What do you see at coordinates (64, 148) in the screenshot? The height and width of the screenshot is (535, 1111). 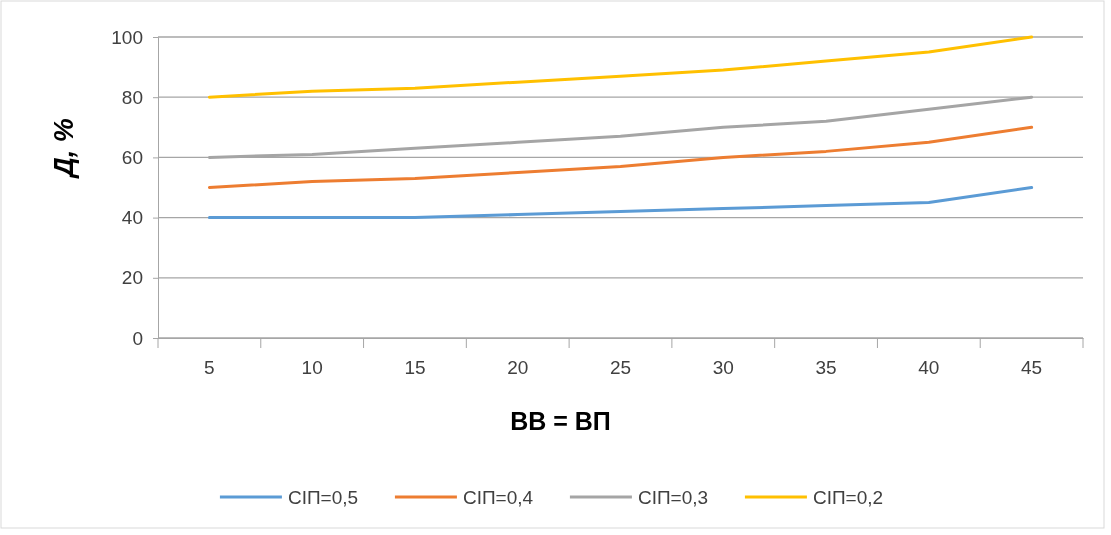 I see `y-axis-title: Д, %` at bounding box center [64, 148].